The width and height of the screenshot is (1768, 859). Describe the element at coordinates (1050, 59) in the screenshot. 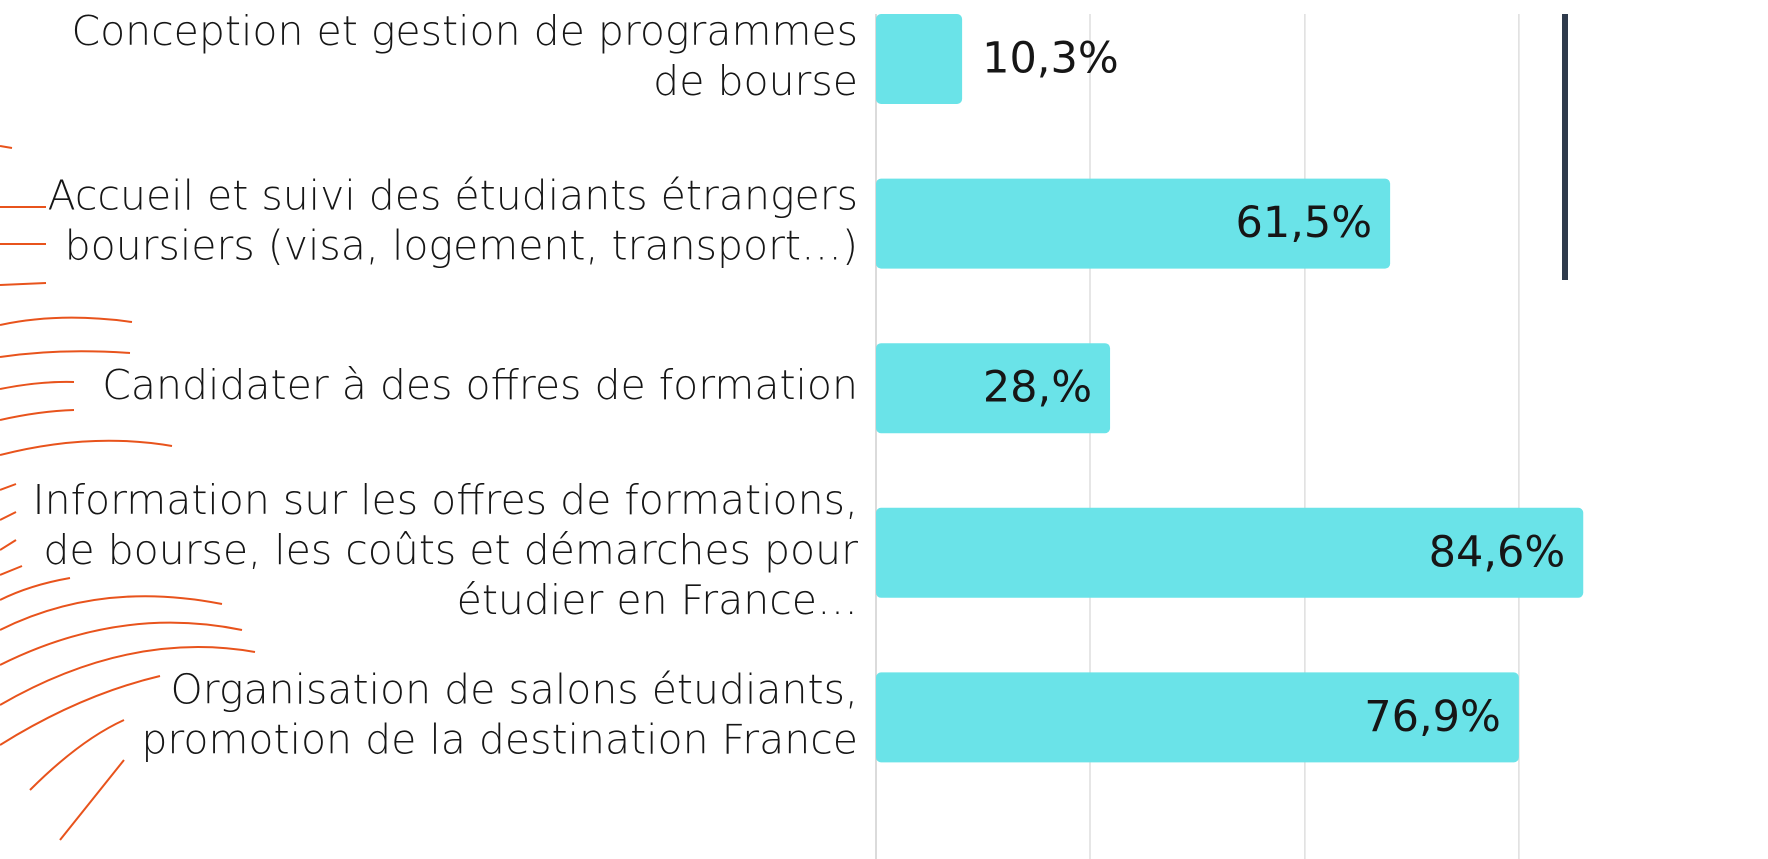

I see `data-label: 10,3%` at that location.